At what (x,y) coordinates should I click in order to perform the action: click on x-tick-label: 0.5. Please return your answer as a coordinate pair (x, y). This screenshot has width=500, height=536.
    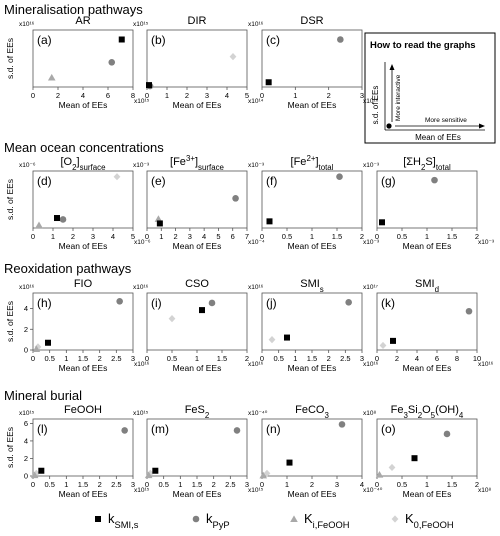
    Looking at the image, I should click on (49, 484).